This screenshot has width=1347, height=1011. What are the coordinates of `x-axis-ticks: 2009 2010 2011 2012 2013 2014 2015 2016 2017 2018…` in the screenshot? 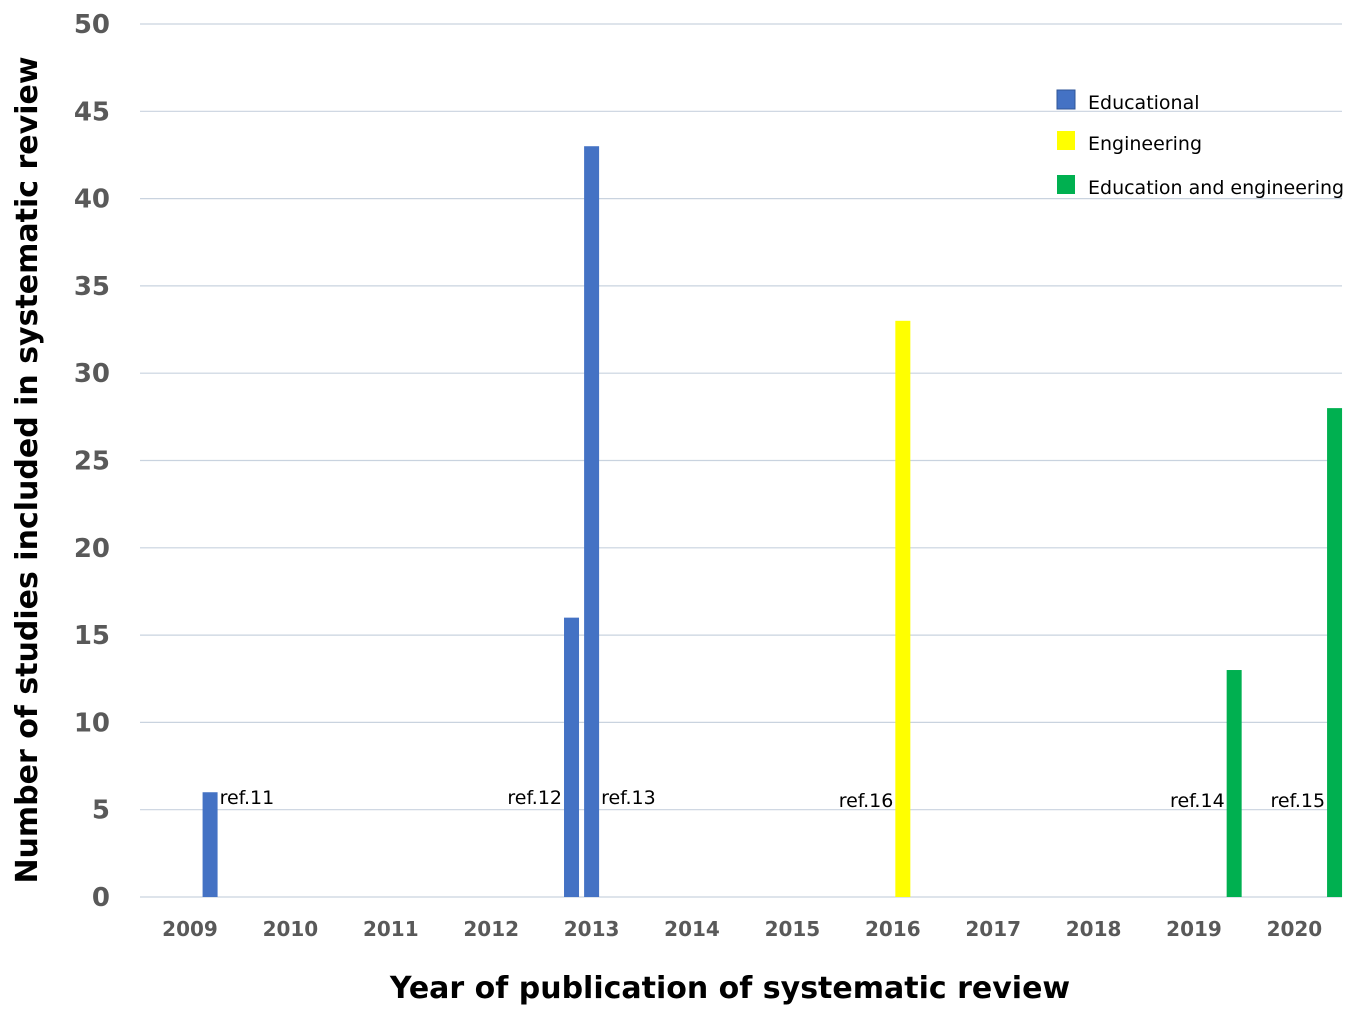 It's located at (742, 929).